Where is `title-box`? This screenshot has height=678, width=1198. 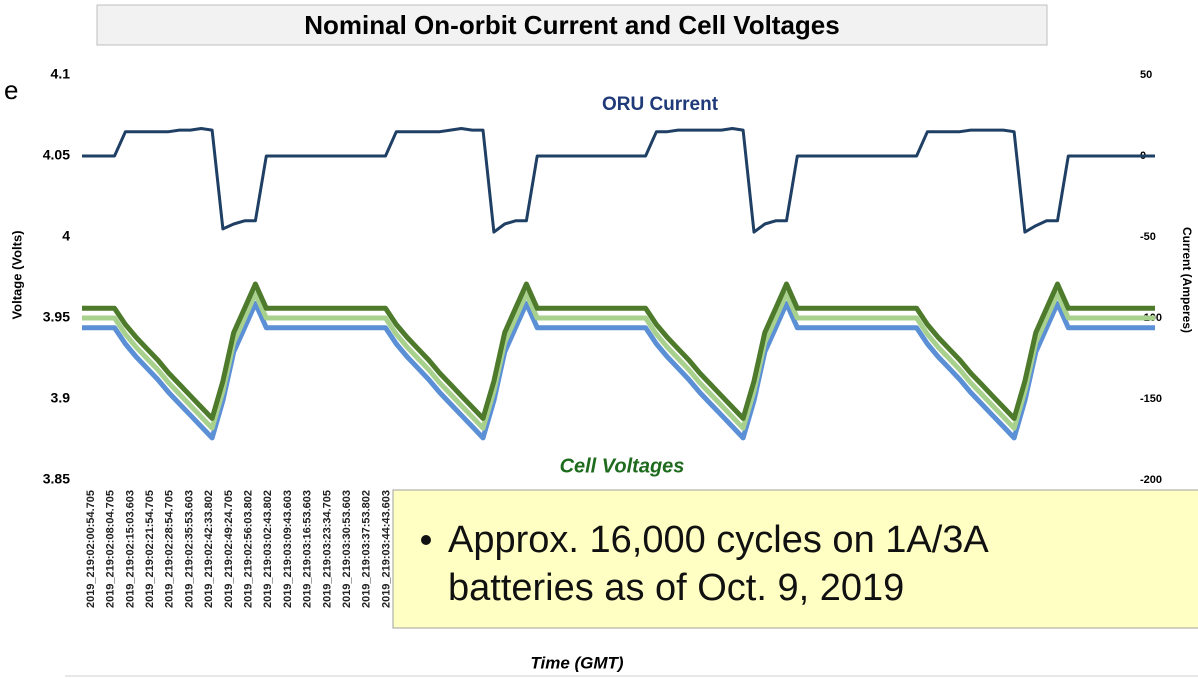 title-box is located at coordinates (572, 25).